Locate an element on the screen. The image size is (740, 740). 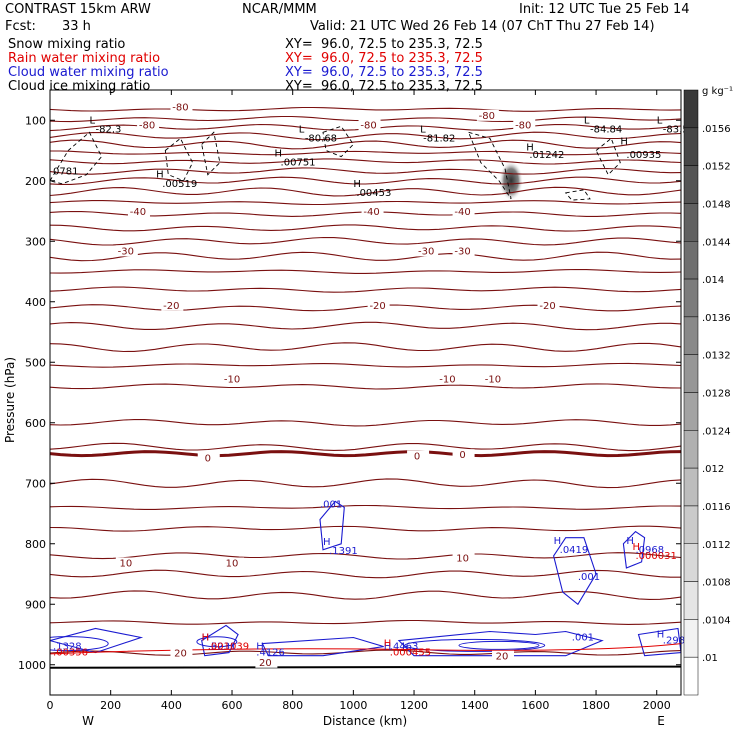
west-label: W is located at coordinates (88, 721).